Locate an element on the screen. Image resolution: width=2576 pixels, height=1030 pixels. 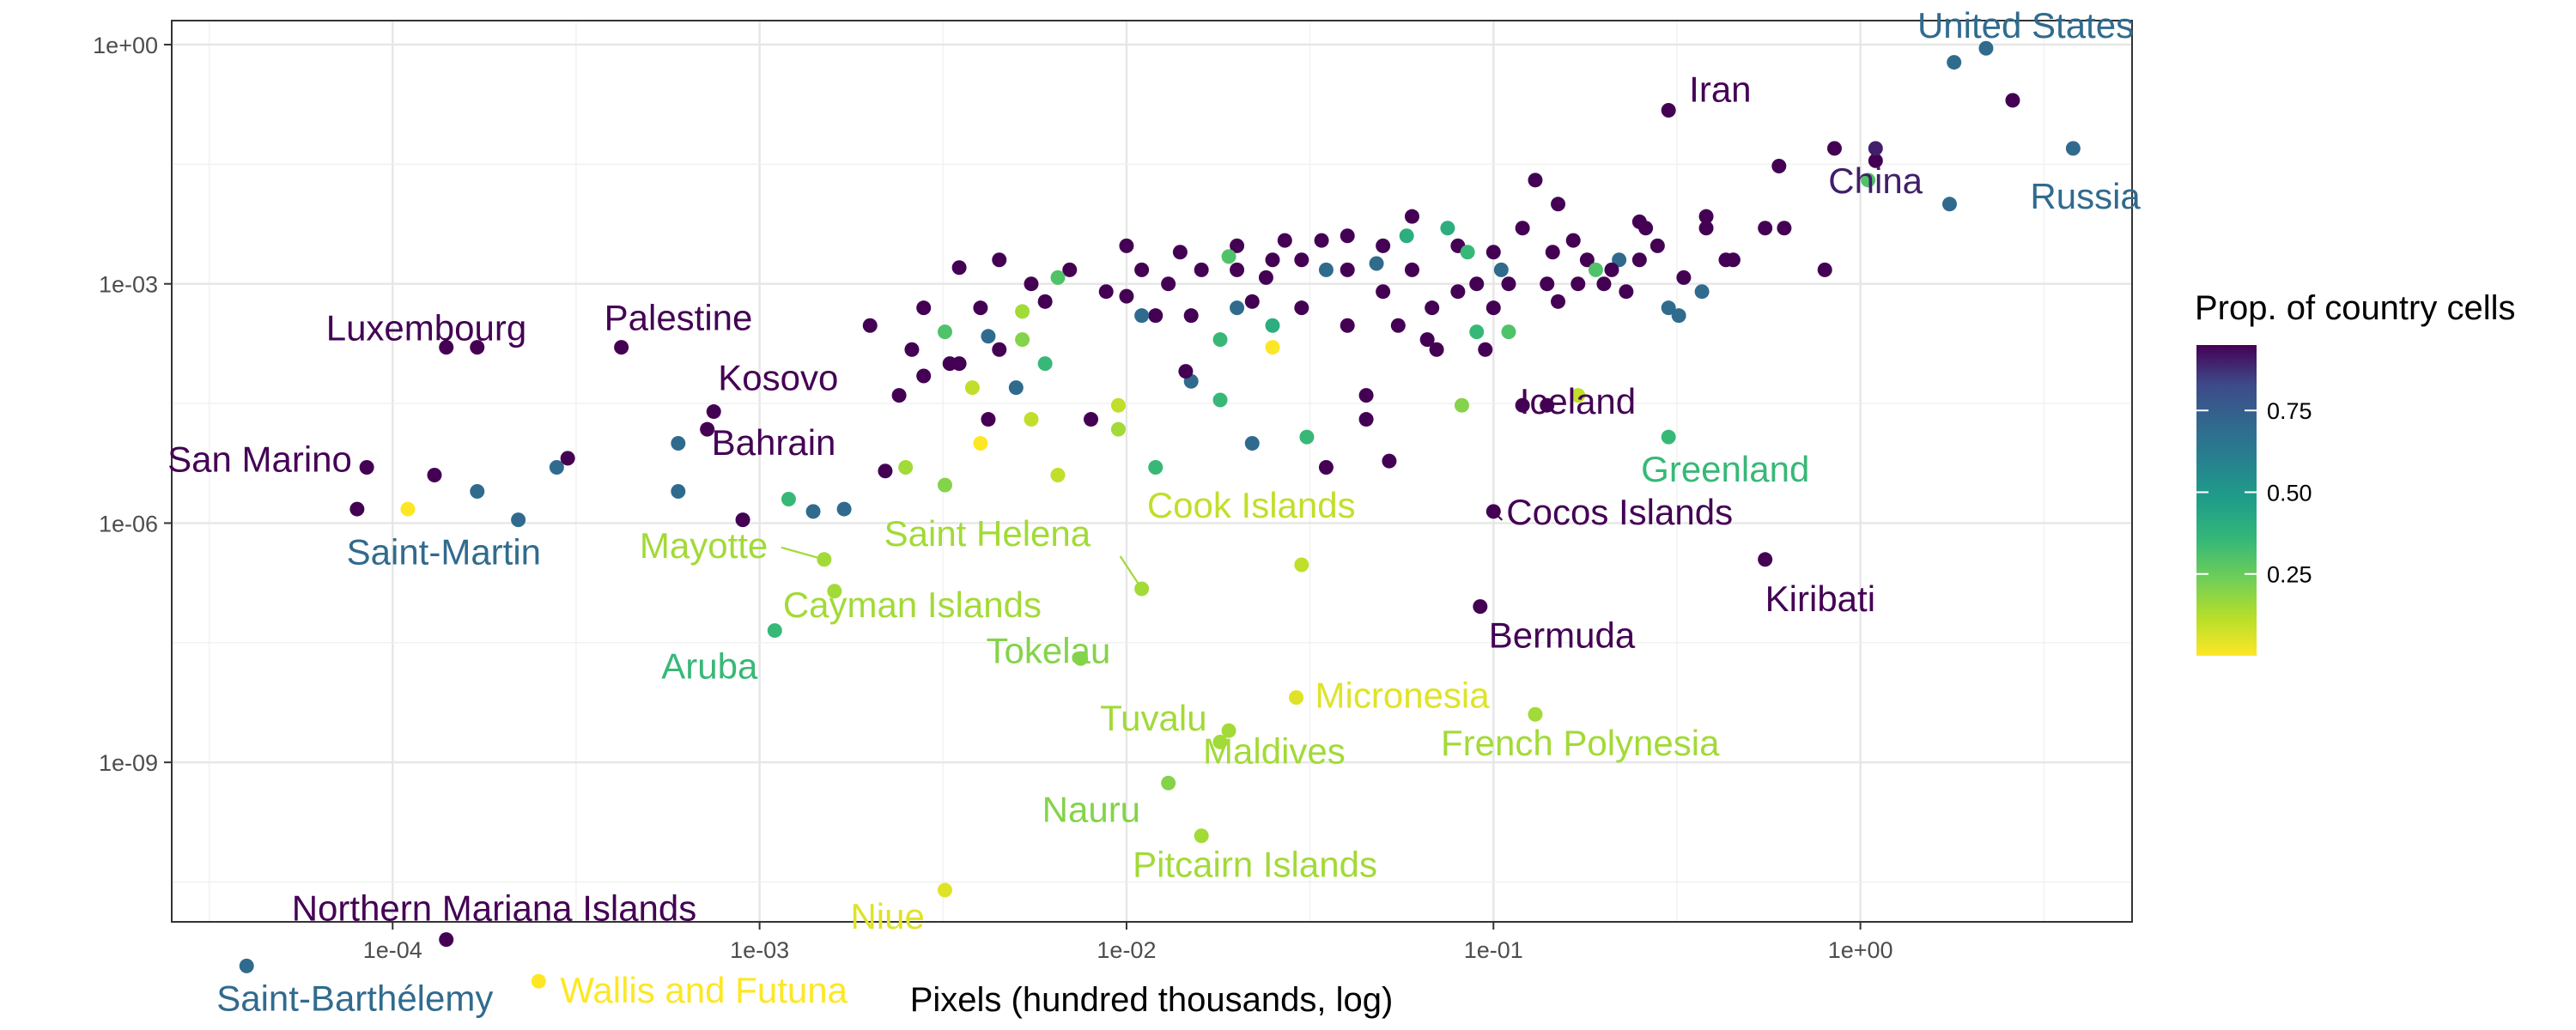
point-label: Iran is located at coordinates (1720, 90).